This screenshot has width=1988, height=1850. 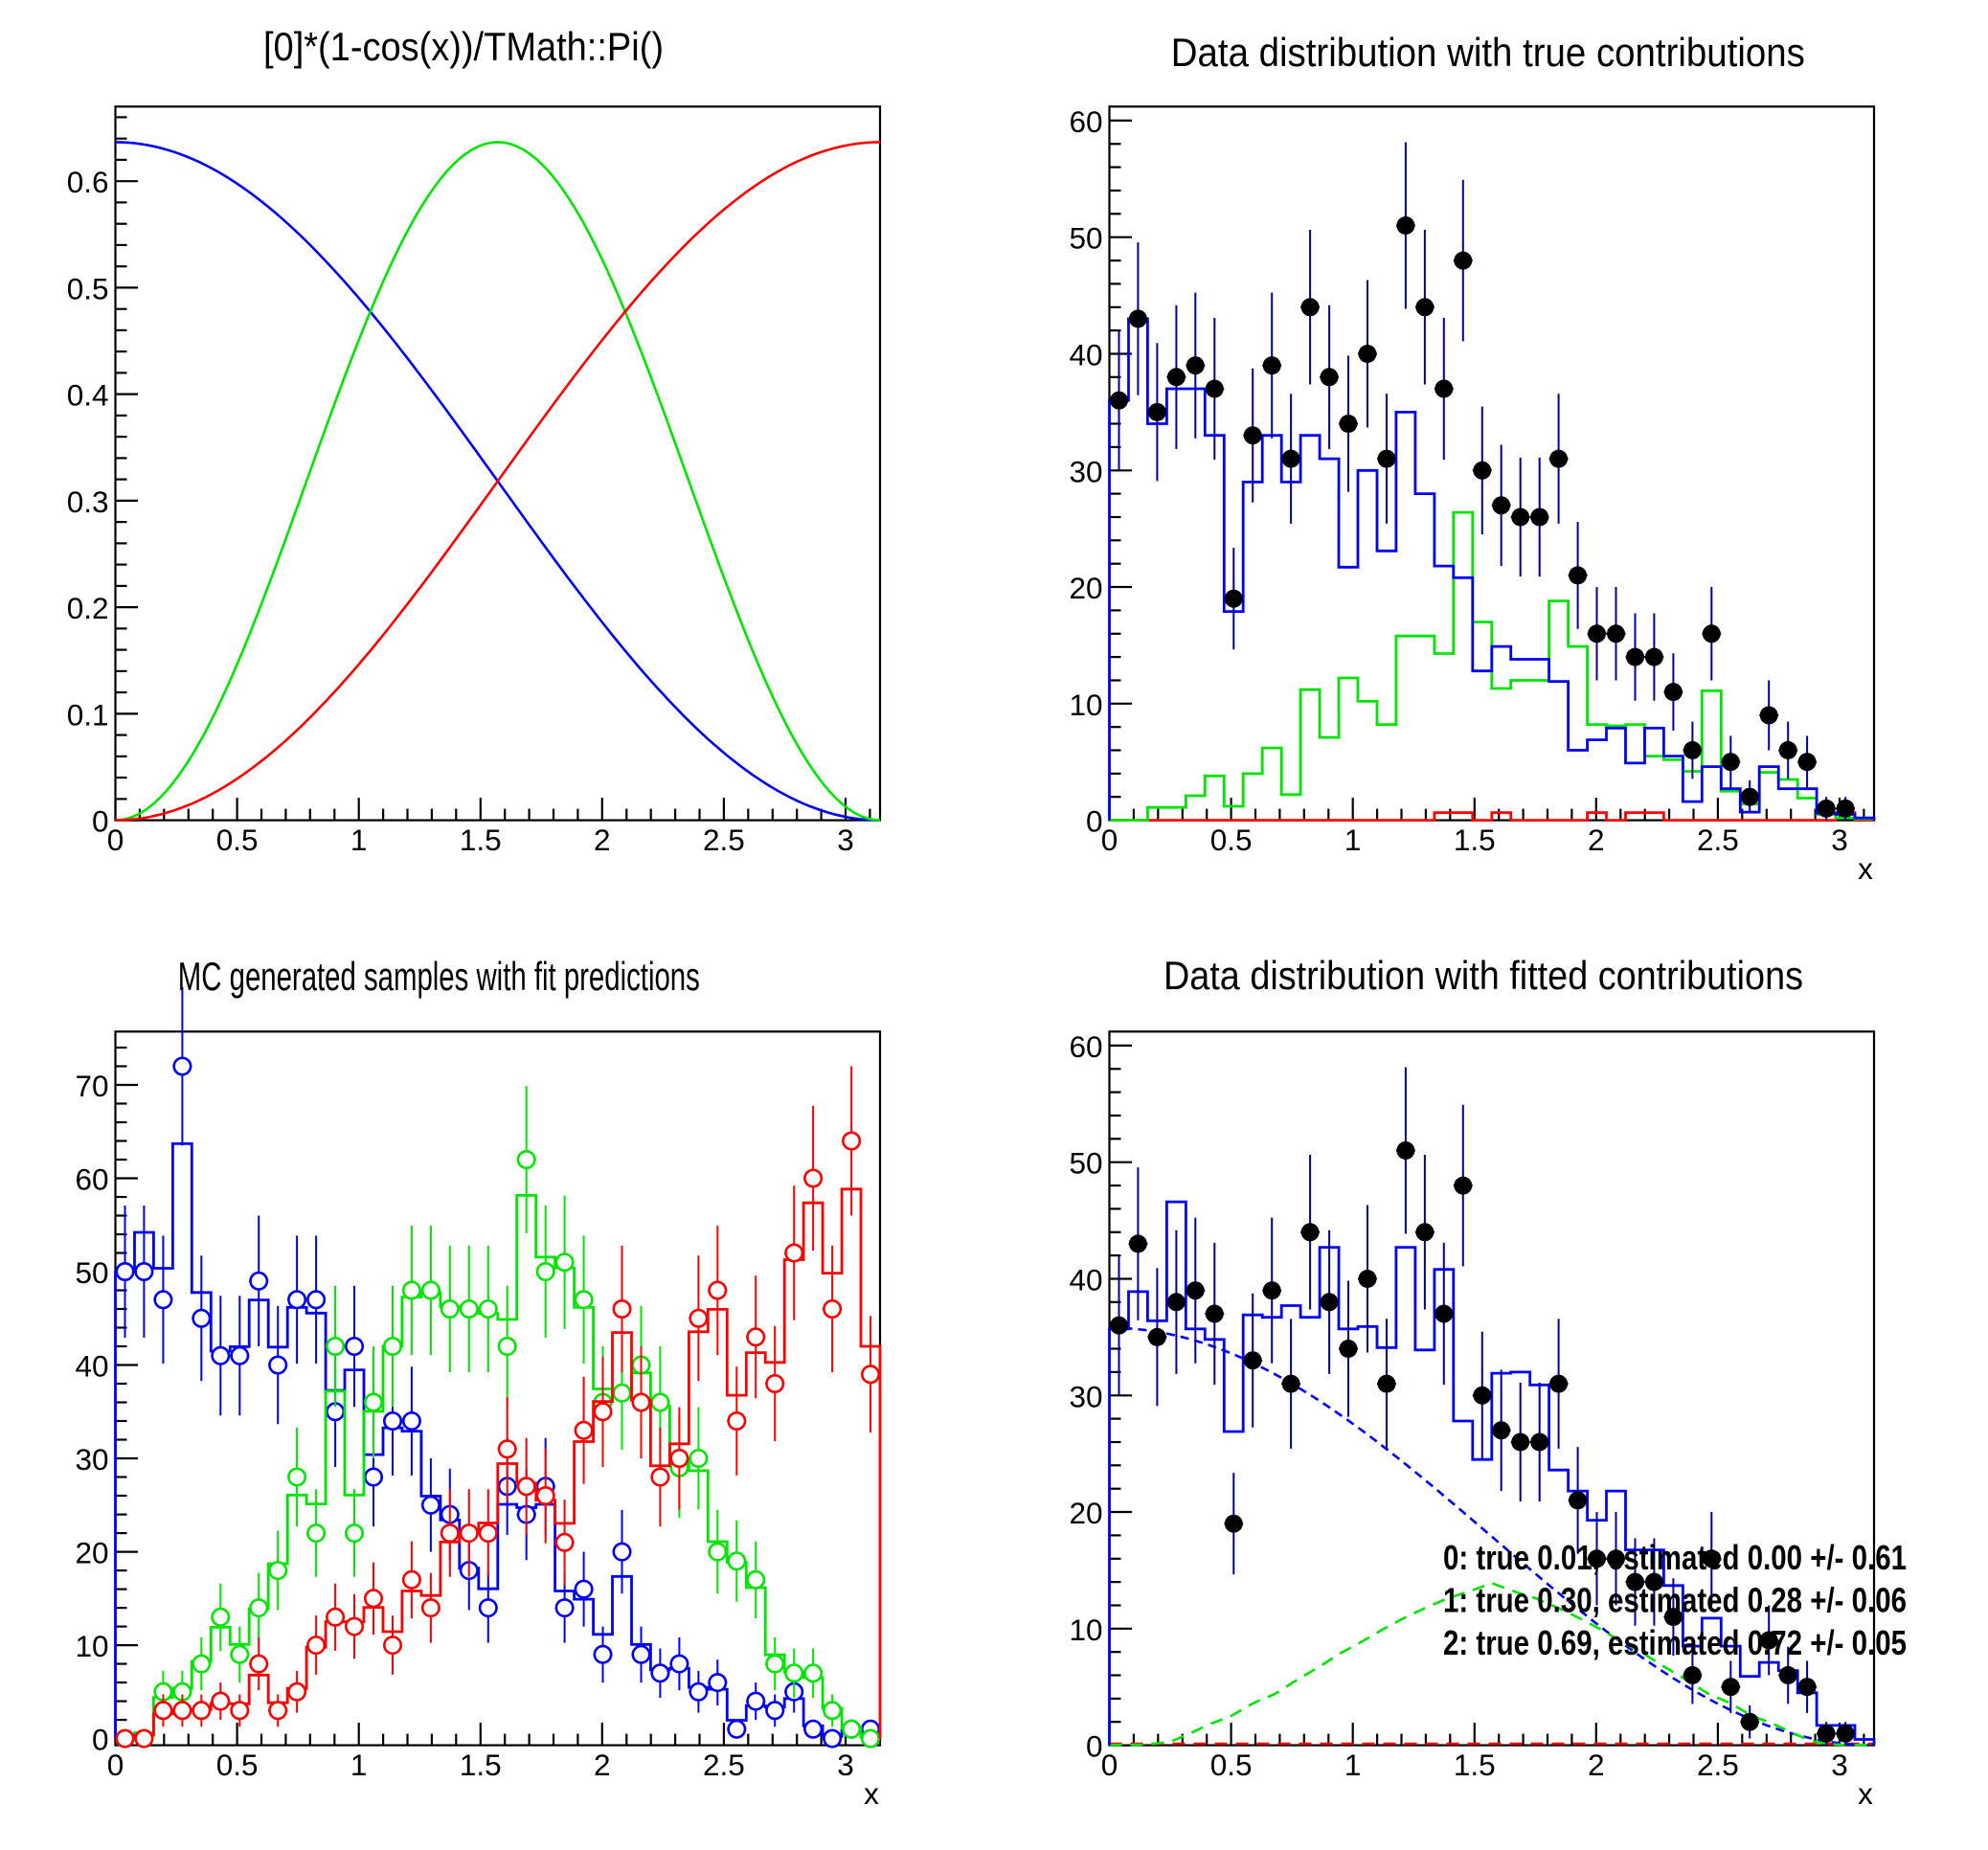 What do you see at coordinates (88, 395) in the screenshot?
I see `svg-text: 0.4` at bounding box center [88, 395].